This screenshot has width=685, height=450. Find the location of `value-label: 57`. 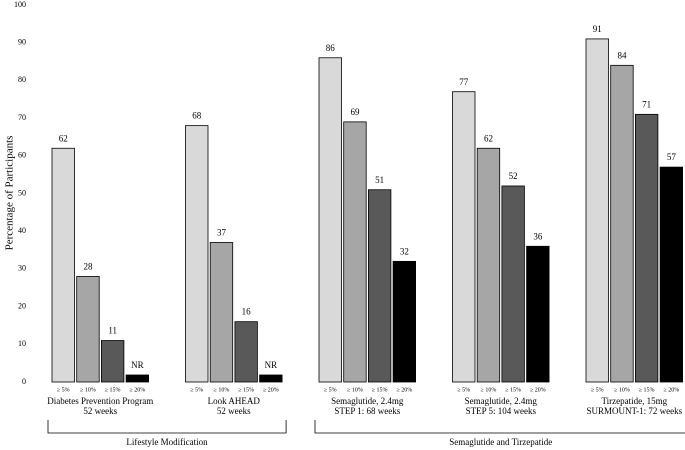

value-label: 57 is located at coordinates (672, 157).